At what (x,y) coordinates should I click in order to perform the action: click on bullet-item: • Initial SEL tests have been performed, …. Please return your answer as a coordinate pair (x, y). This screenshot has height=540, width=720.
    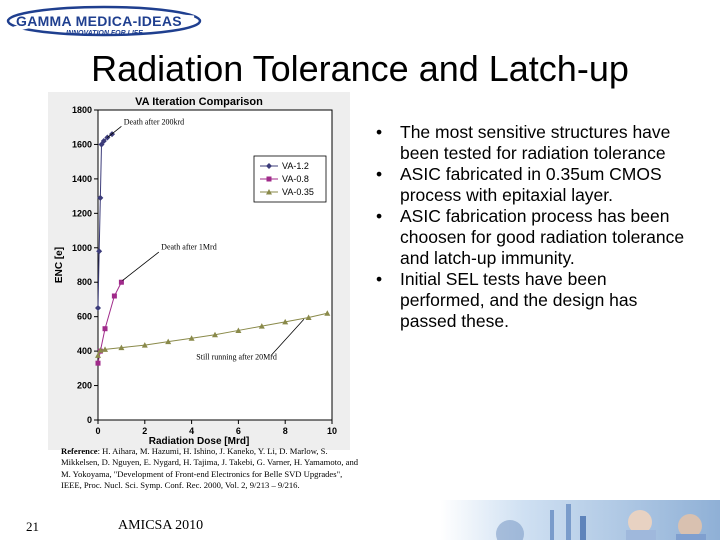
    Looking at the image, I should click on (527, 300).